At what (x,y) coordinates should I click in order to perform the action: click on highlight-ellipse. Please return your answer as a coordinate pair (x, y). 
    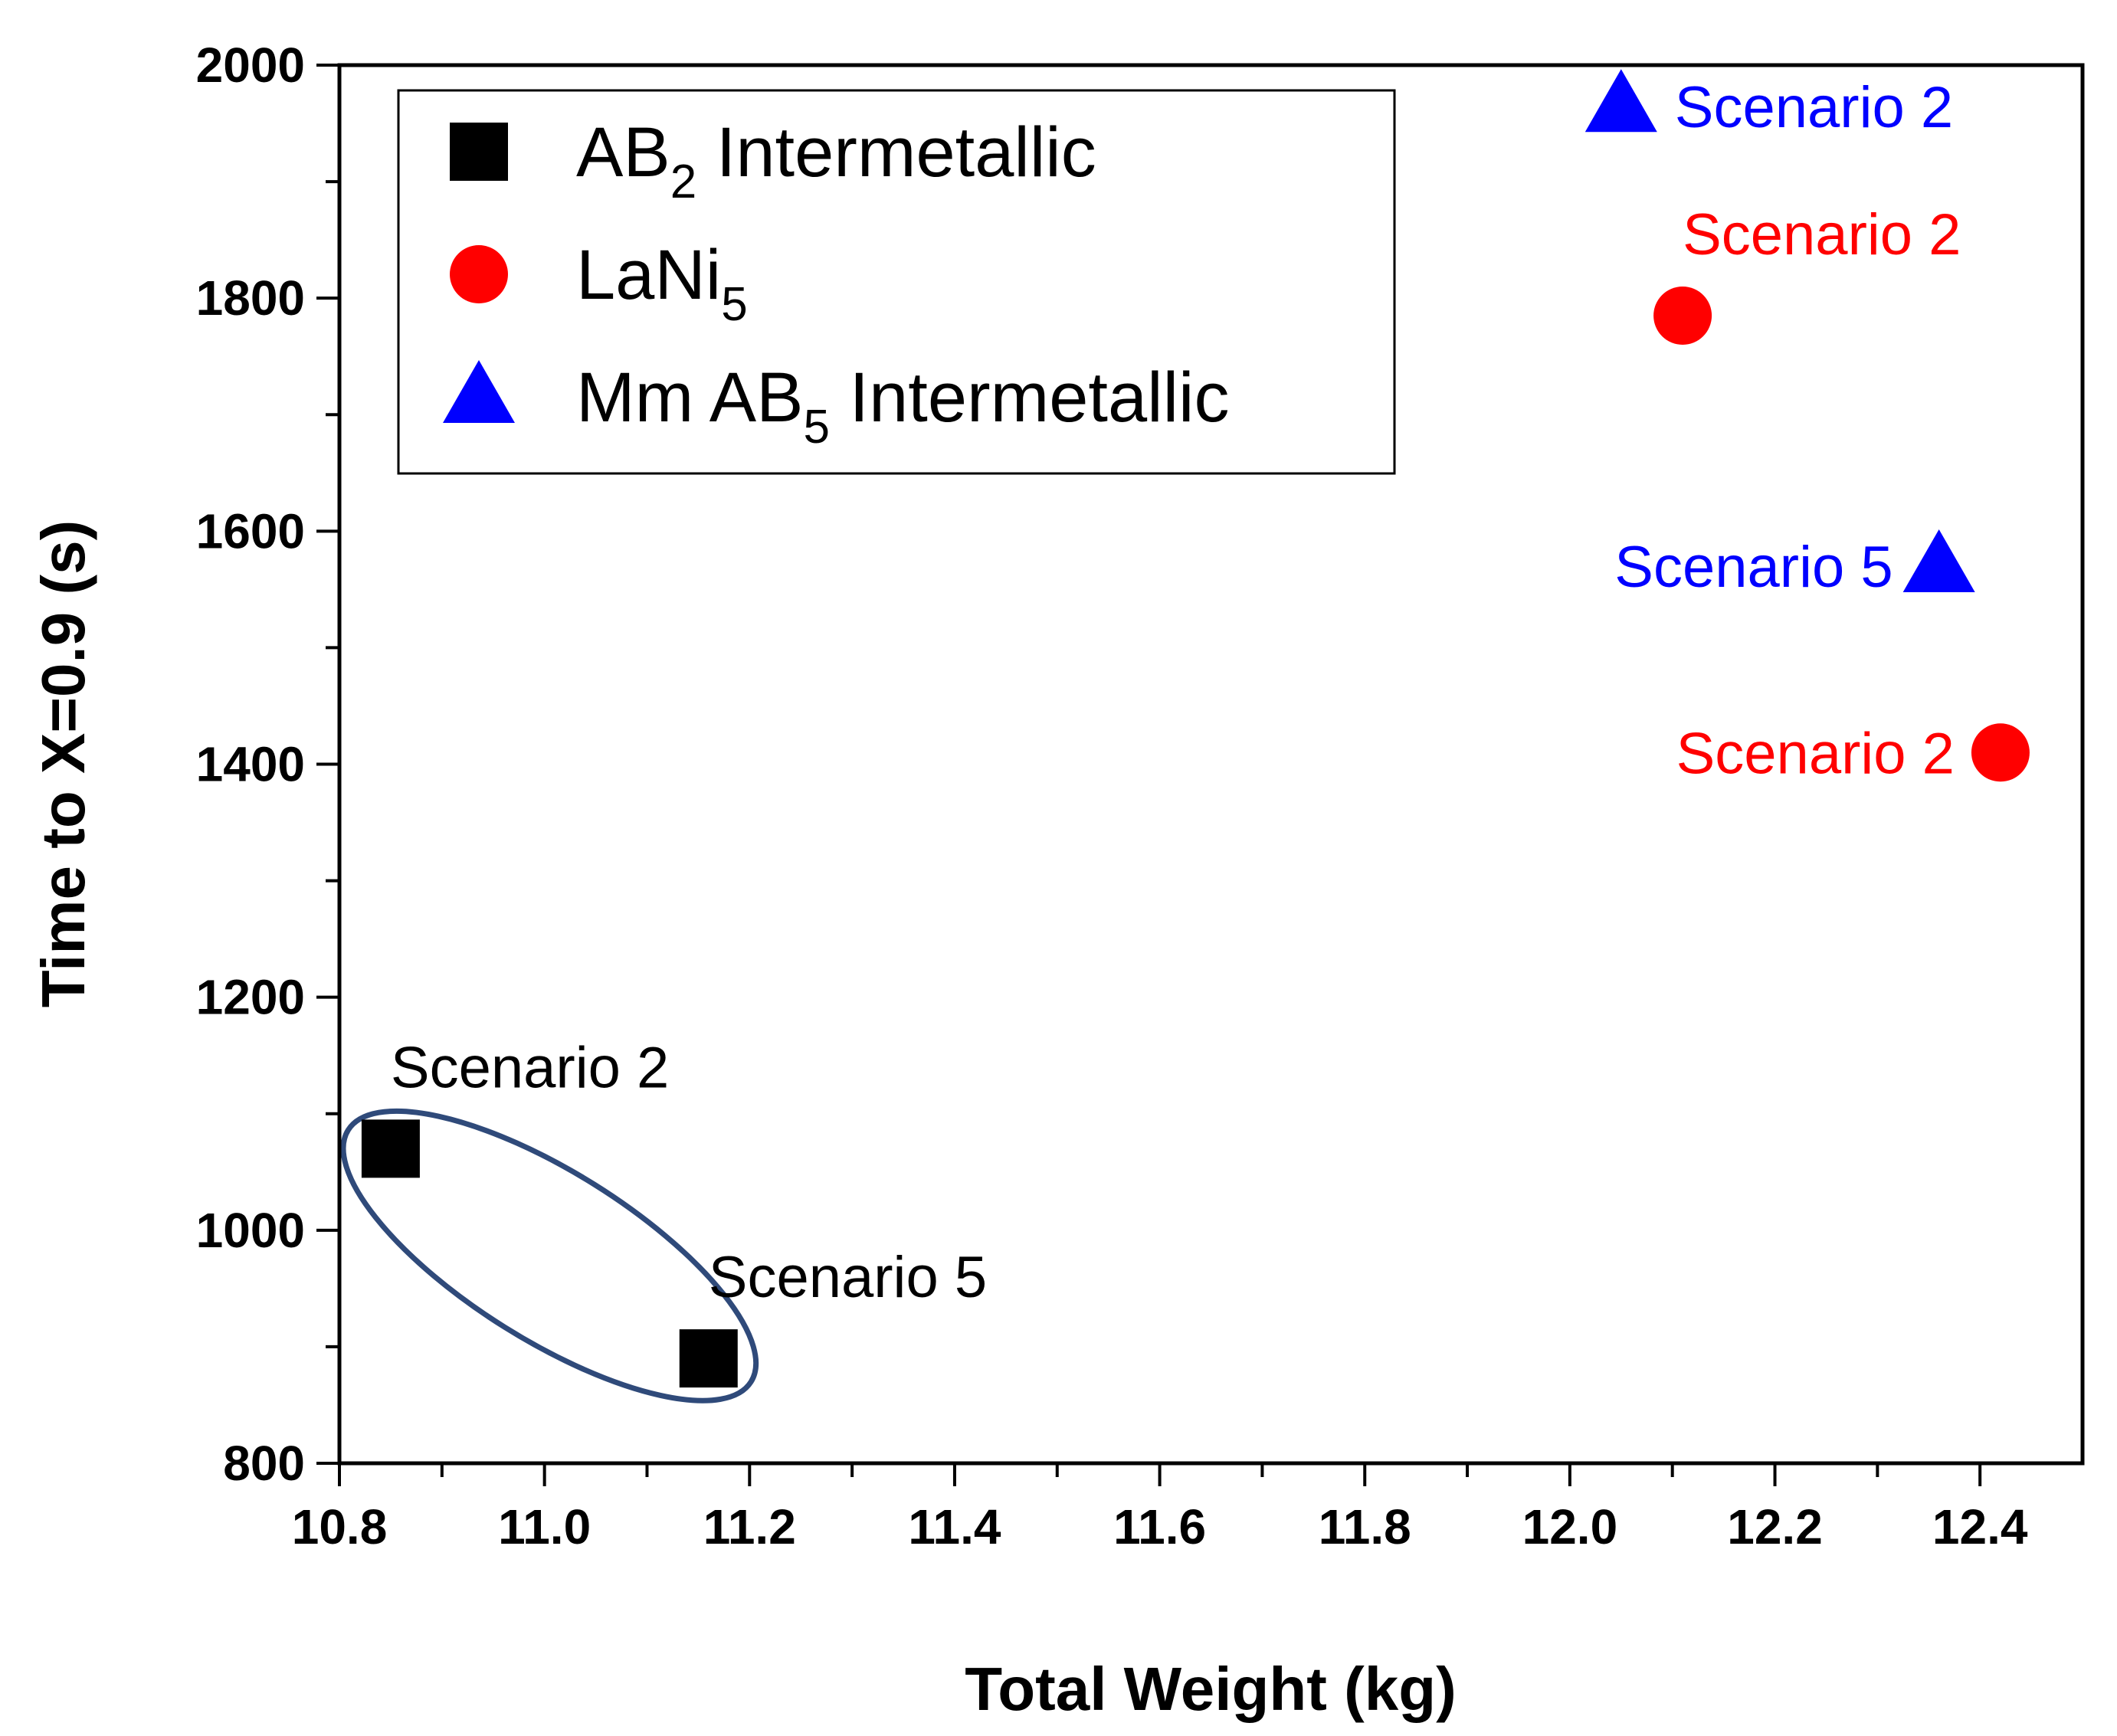
    Looking at the image, I should click on (549, 1256).